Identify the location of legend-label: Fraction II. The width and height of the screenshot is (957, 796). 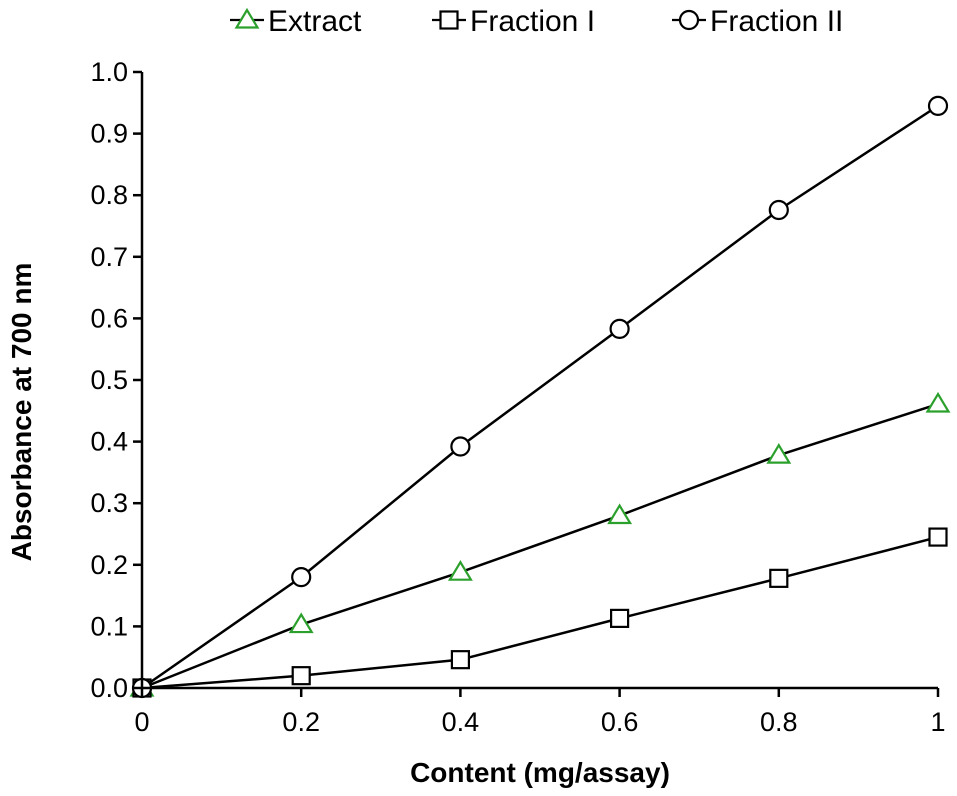
(776, 21).